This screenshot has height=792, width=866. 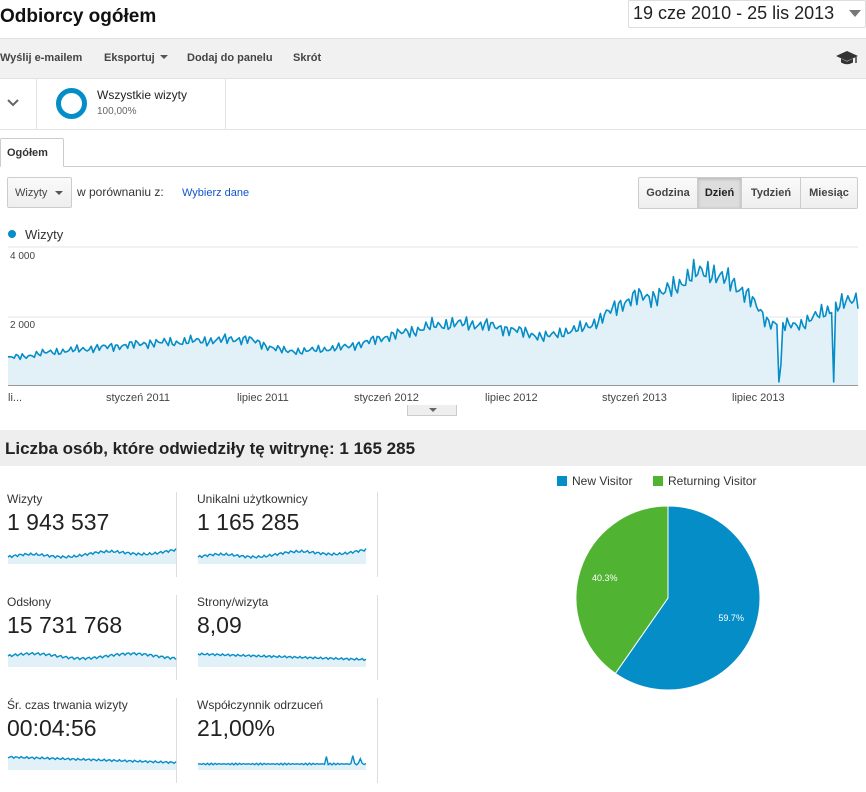 What do you see at coordinates (32, 152) in the screenshot?
I see `tab-overview: Ogółem` at bounding box center [32, 152].